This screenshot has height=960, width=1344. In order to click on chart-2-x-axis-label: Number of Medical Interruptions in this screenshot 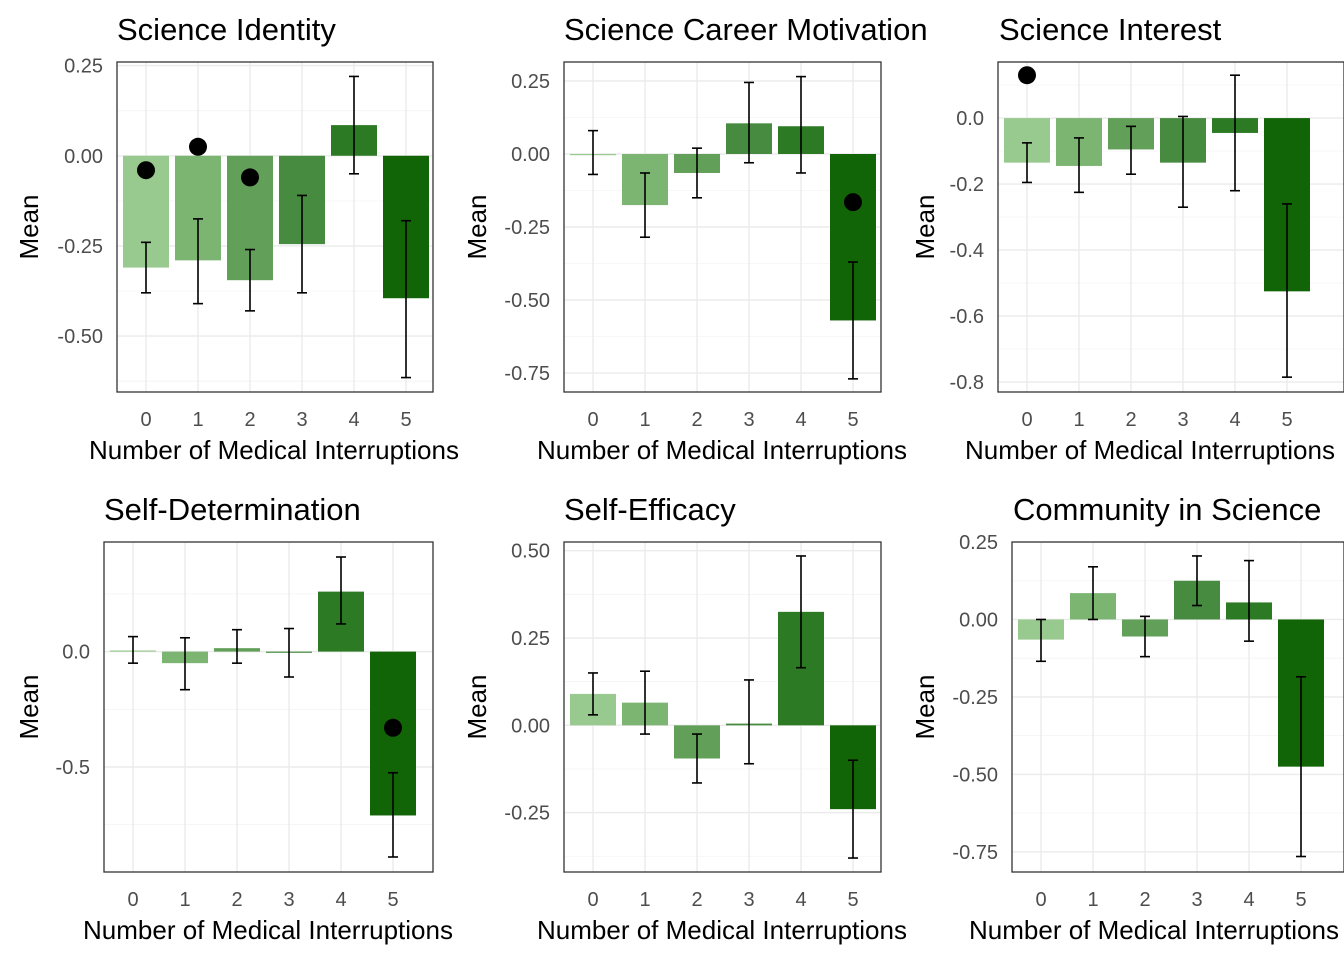, I will do `click(1150, 450)`.